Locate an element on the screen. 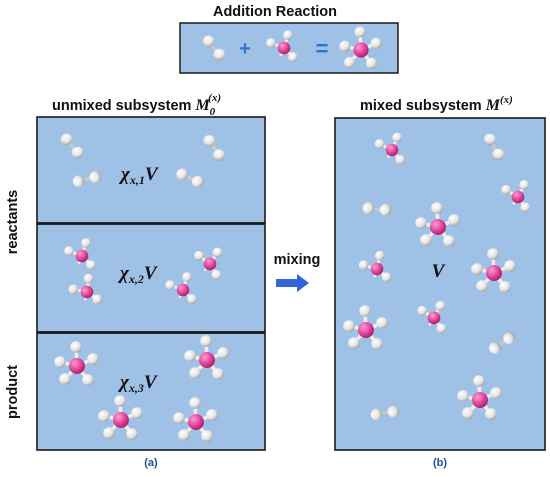 The image size is (550, 477). cell-2-volume: V is located at coordinates (151, 273).